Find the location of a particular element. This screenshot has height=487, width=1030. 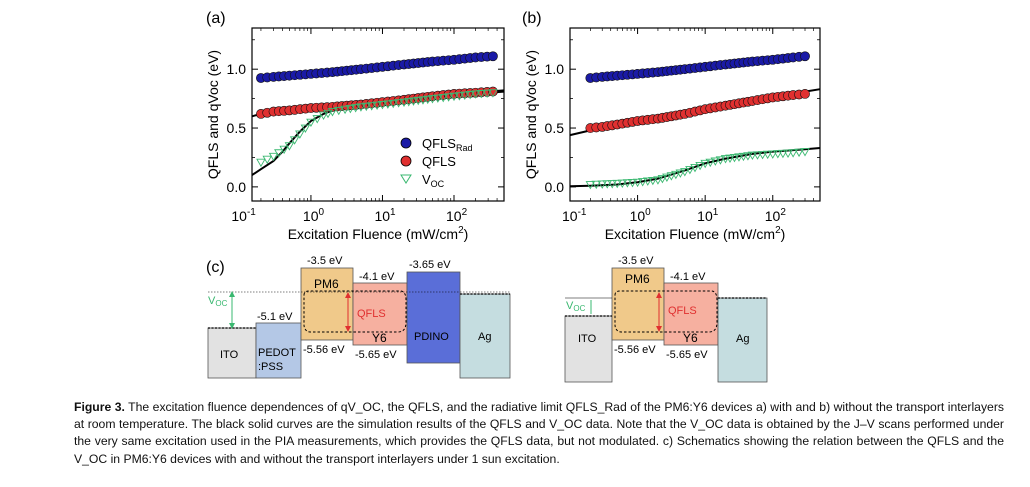

voc-label: VOC is located at coordinates (576, 306).